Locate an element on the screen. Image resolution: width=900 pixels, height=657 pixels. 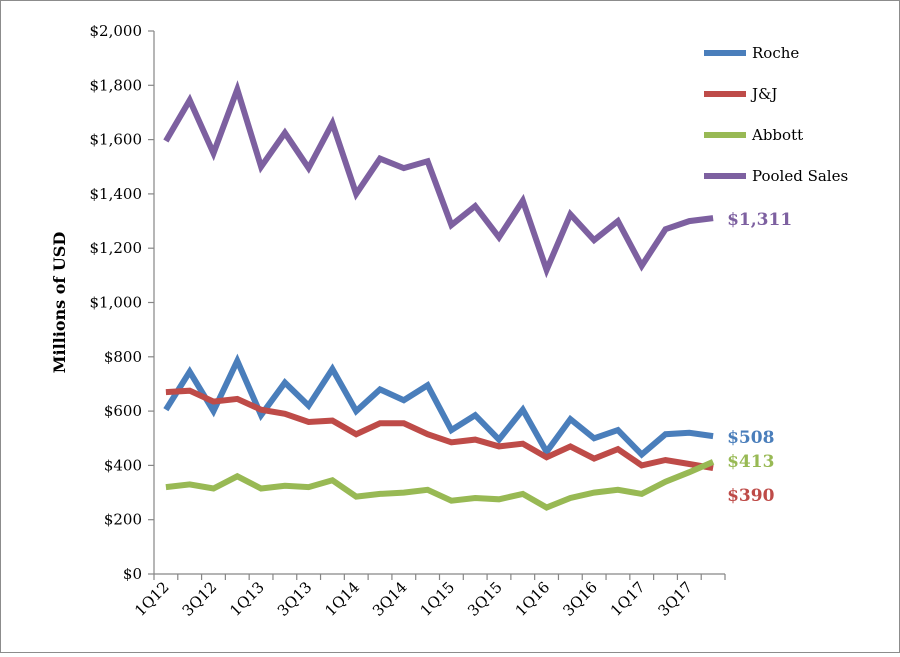
x-tick-label: 1Q14 is located at coordinates (342, 599).